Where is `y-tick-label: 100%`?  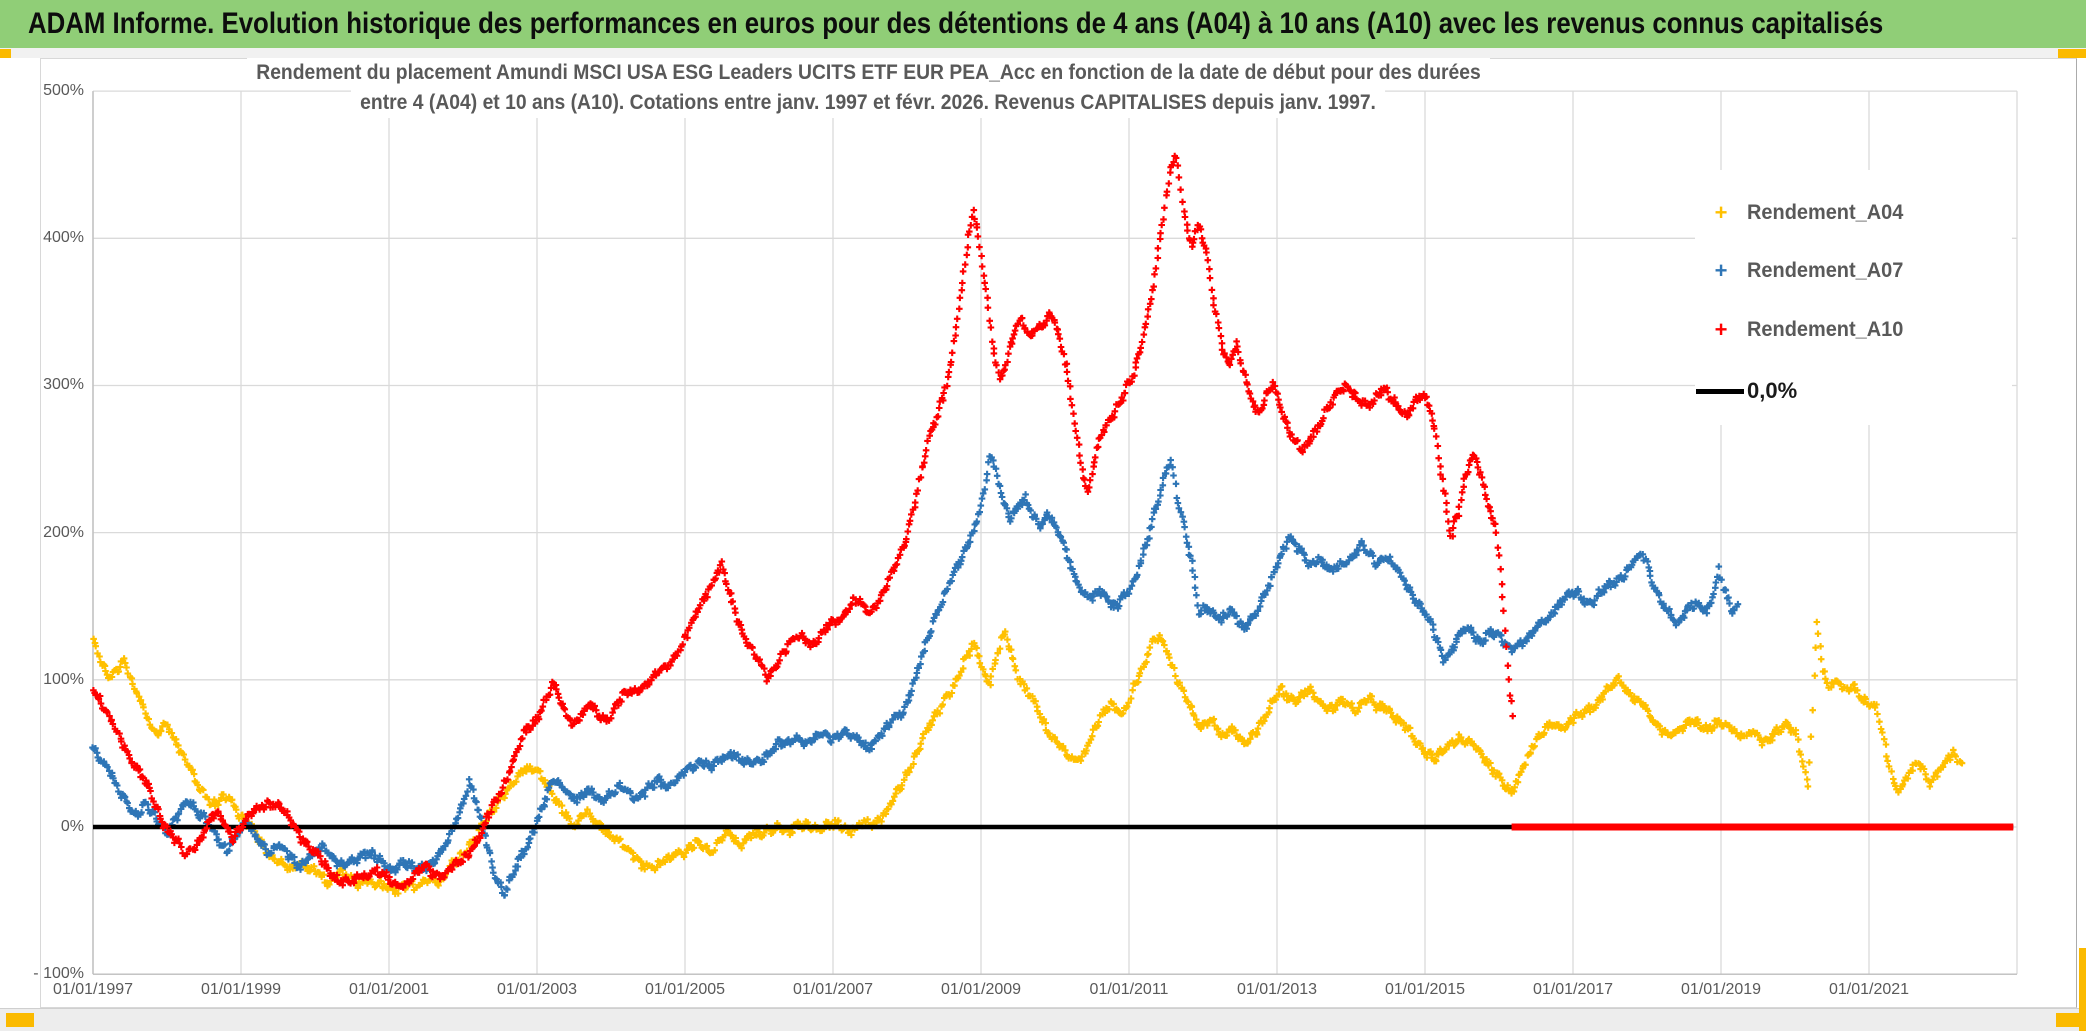 y-tick-label: 100% is located at coordinates (63, 679).